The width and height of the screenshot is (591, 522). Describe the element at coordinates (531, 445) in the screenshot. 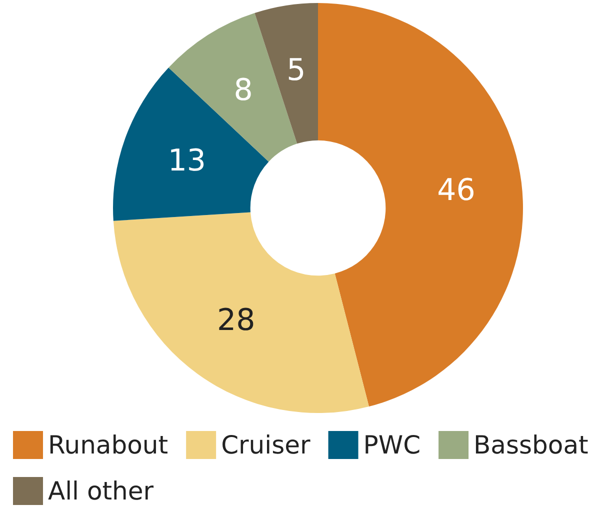

I see `legend-label: Bassboat` at that location.